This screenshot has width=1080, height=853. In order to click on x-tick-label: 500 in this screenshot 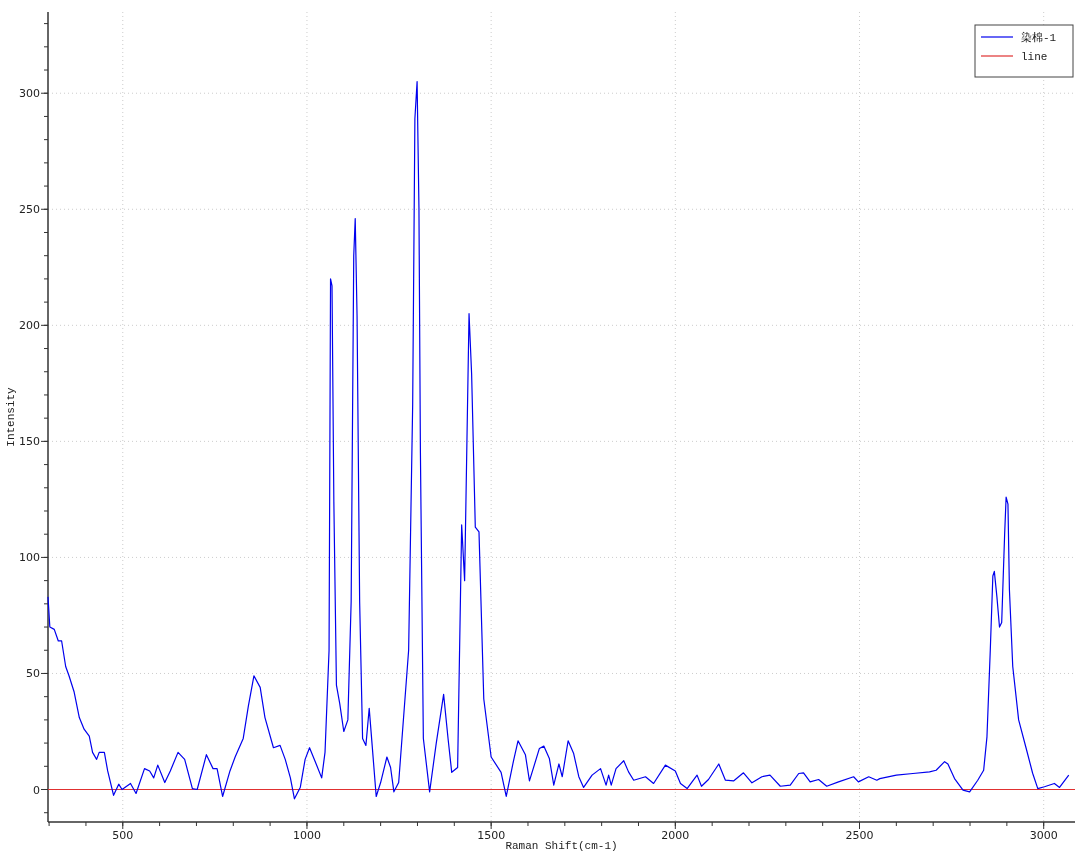, I will do `click(123, 835)`.